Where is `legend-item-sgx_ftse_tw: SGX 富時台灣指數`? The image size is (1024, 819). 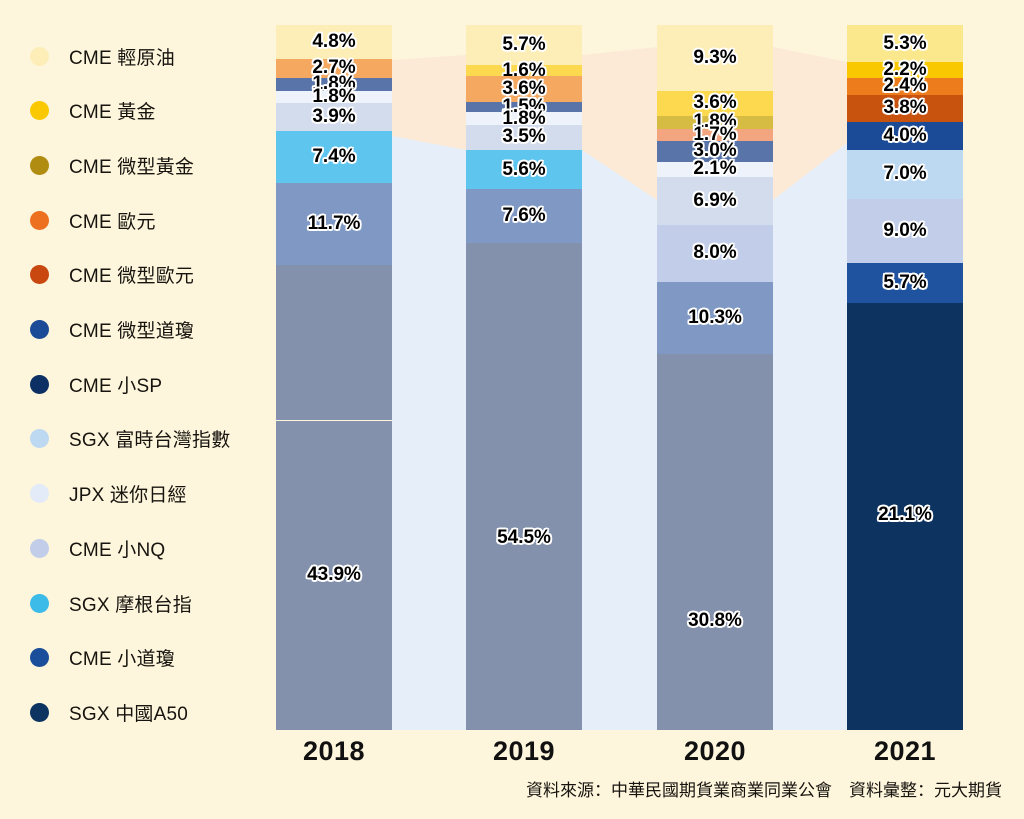 legend-item-sgx_ftse_tw: SGX 富時台灣指數 is located at coordinates (130, 439).